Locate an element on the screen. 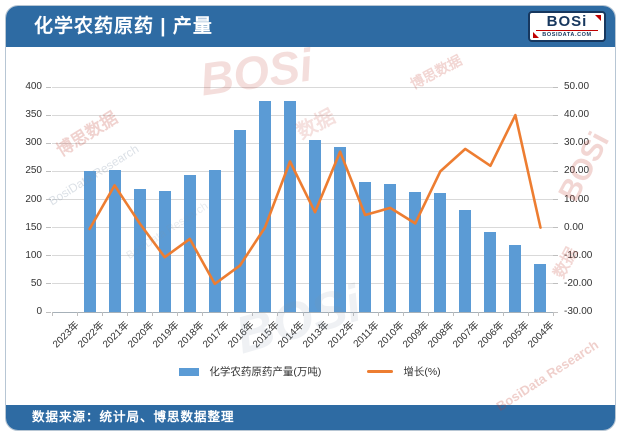 This screenshot has width=620, height=433. logo-domain-text: BOSIDATA.COM is located at coordinates (567, 35).